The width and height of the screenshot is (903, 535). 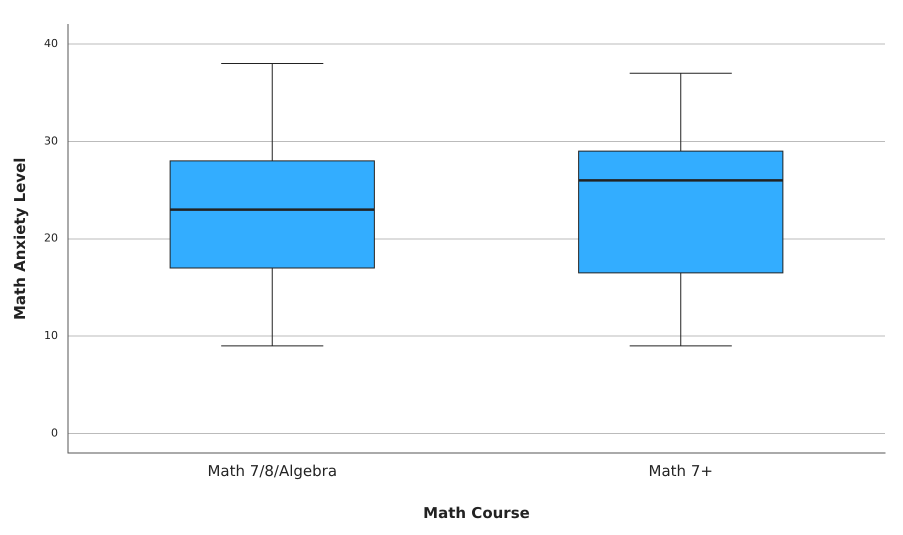 What do you see at coordinates (19, 239) in the screenshot?
I see `y-axis-title: Math Anxiety Level` at bounding box center [19, 239].